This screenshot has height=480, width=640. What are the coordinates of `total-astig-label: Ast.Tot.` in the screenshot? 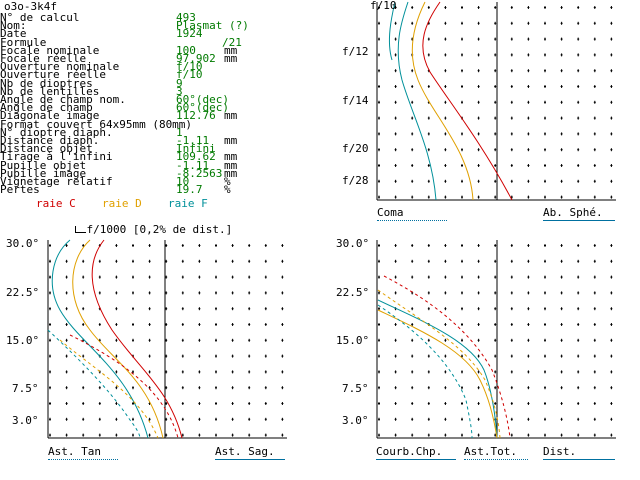 It's located at (490, 451).